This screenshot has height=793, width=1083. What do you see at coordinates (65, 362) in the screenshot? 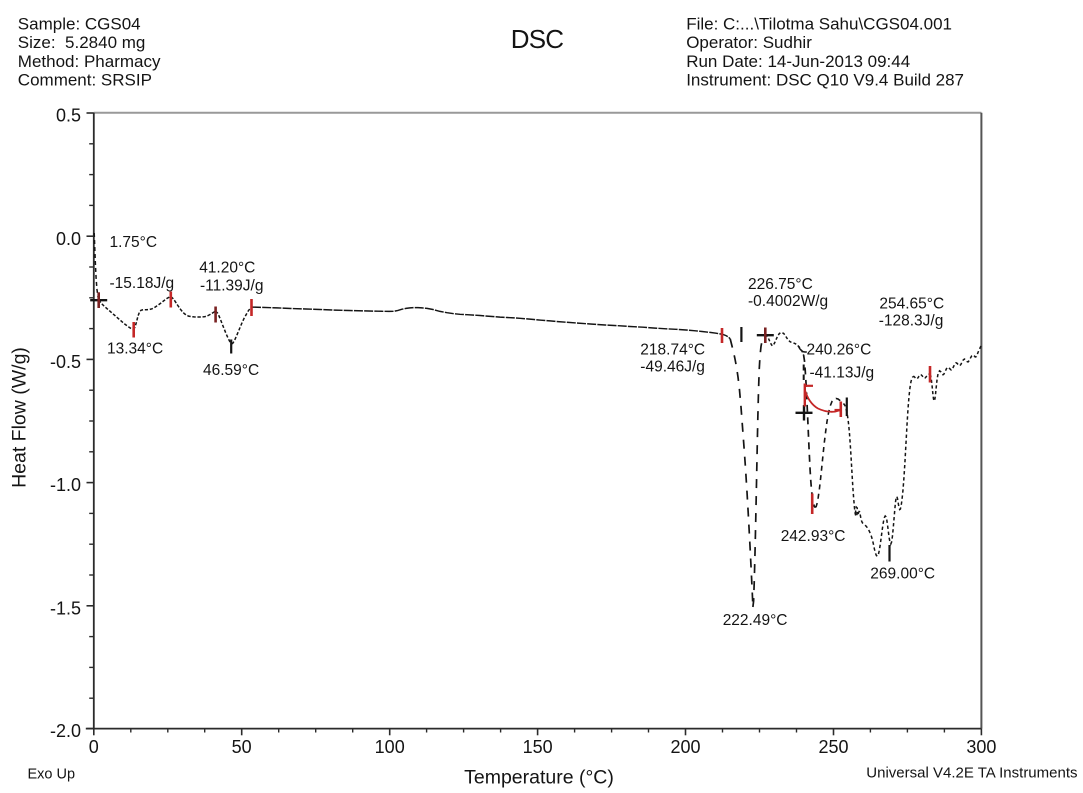
I see `svg-text: -0.5` at bounding box center [65, 362].